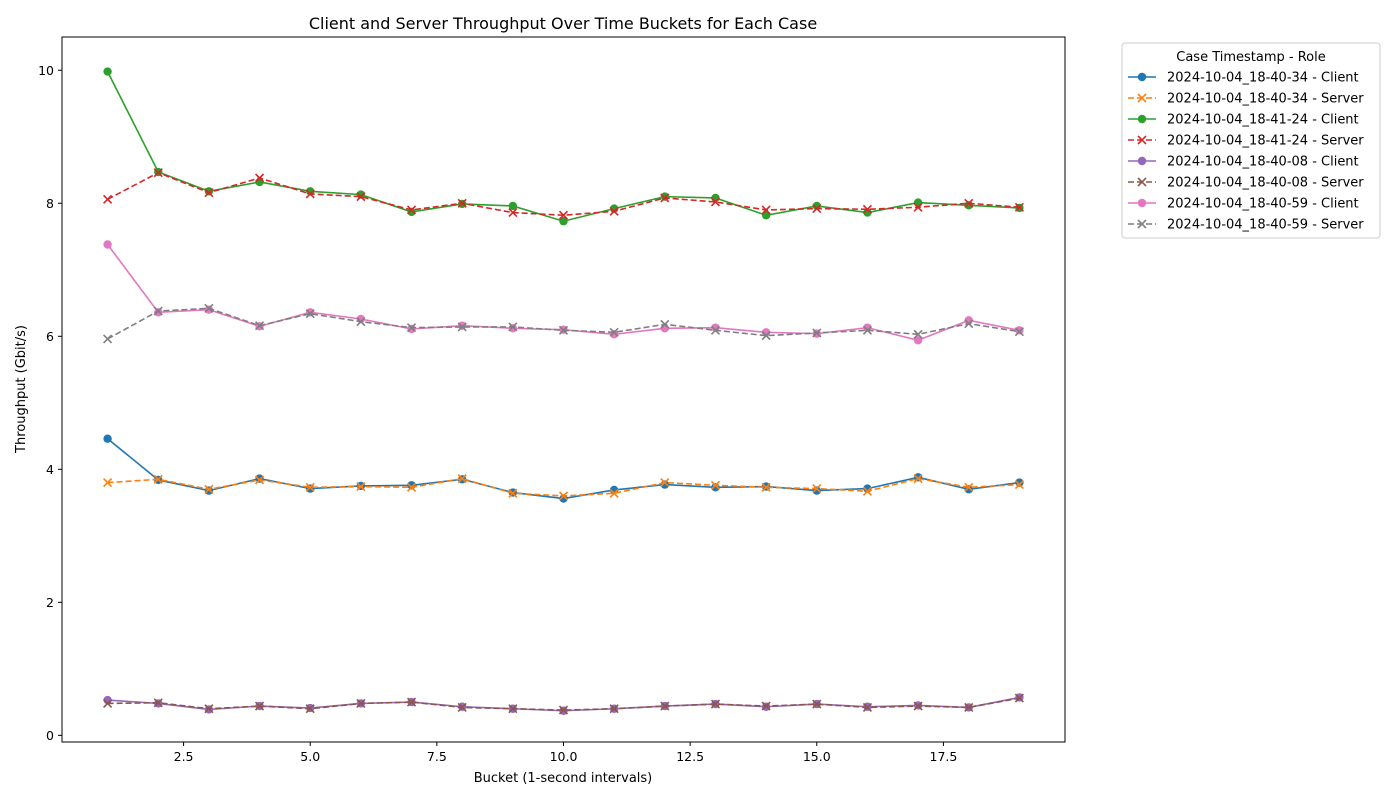  I want to click on legend-item: 2024-10-04_18-40-59 - Client, so click(1243, 204).